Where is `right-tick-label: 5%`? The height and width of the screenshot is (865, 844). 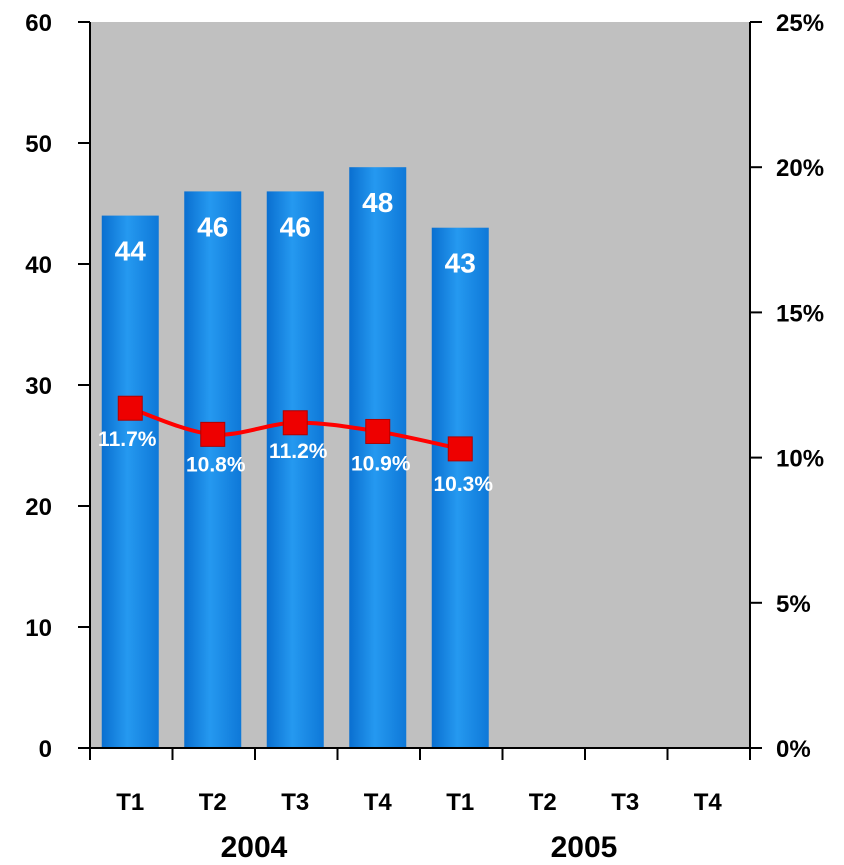
right-tick-label: 5% is located at coordinates (793, 604).